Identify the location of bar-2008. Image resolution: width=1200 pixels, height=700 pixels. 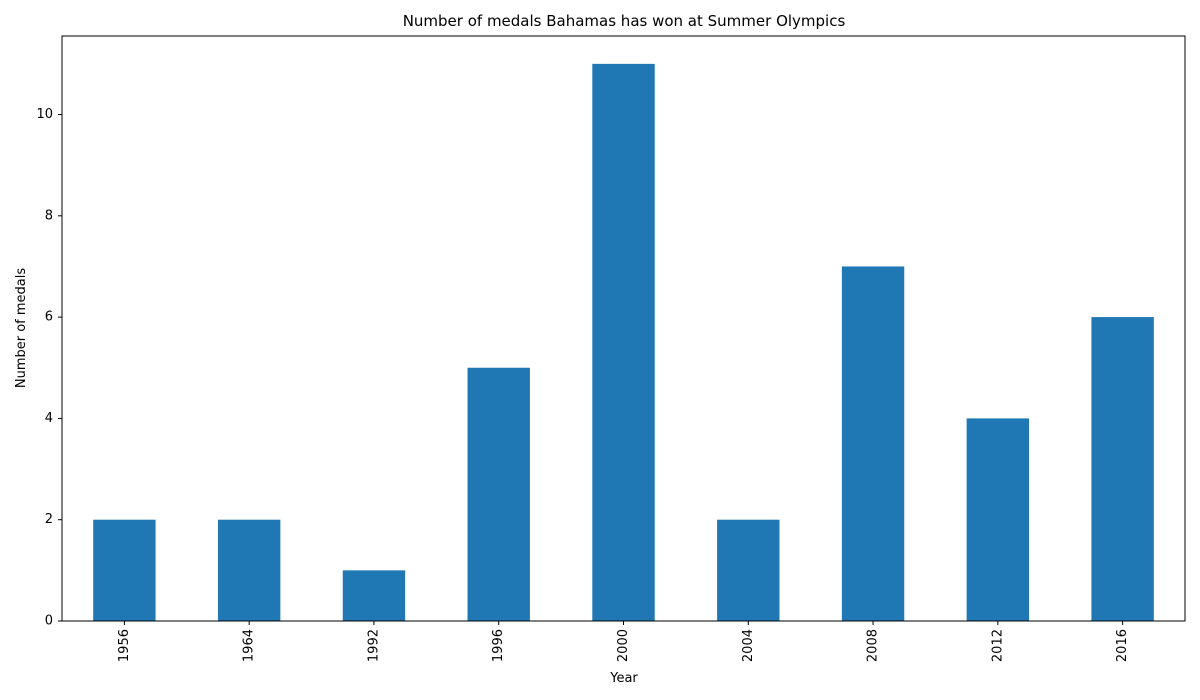
(873, 443).